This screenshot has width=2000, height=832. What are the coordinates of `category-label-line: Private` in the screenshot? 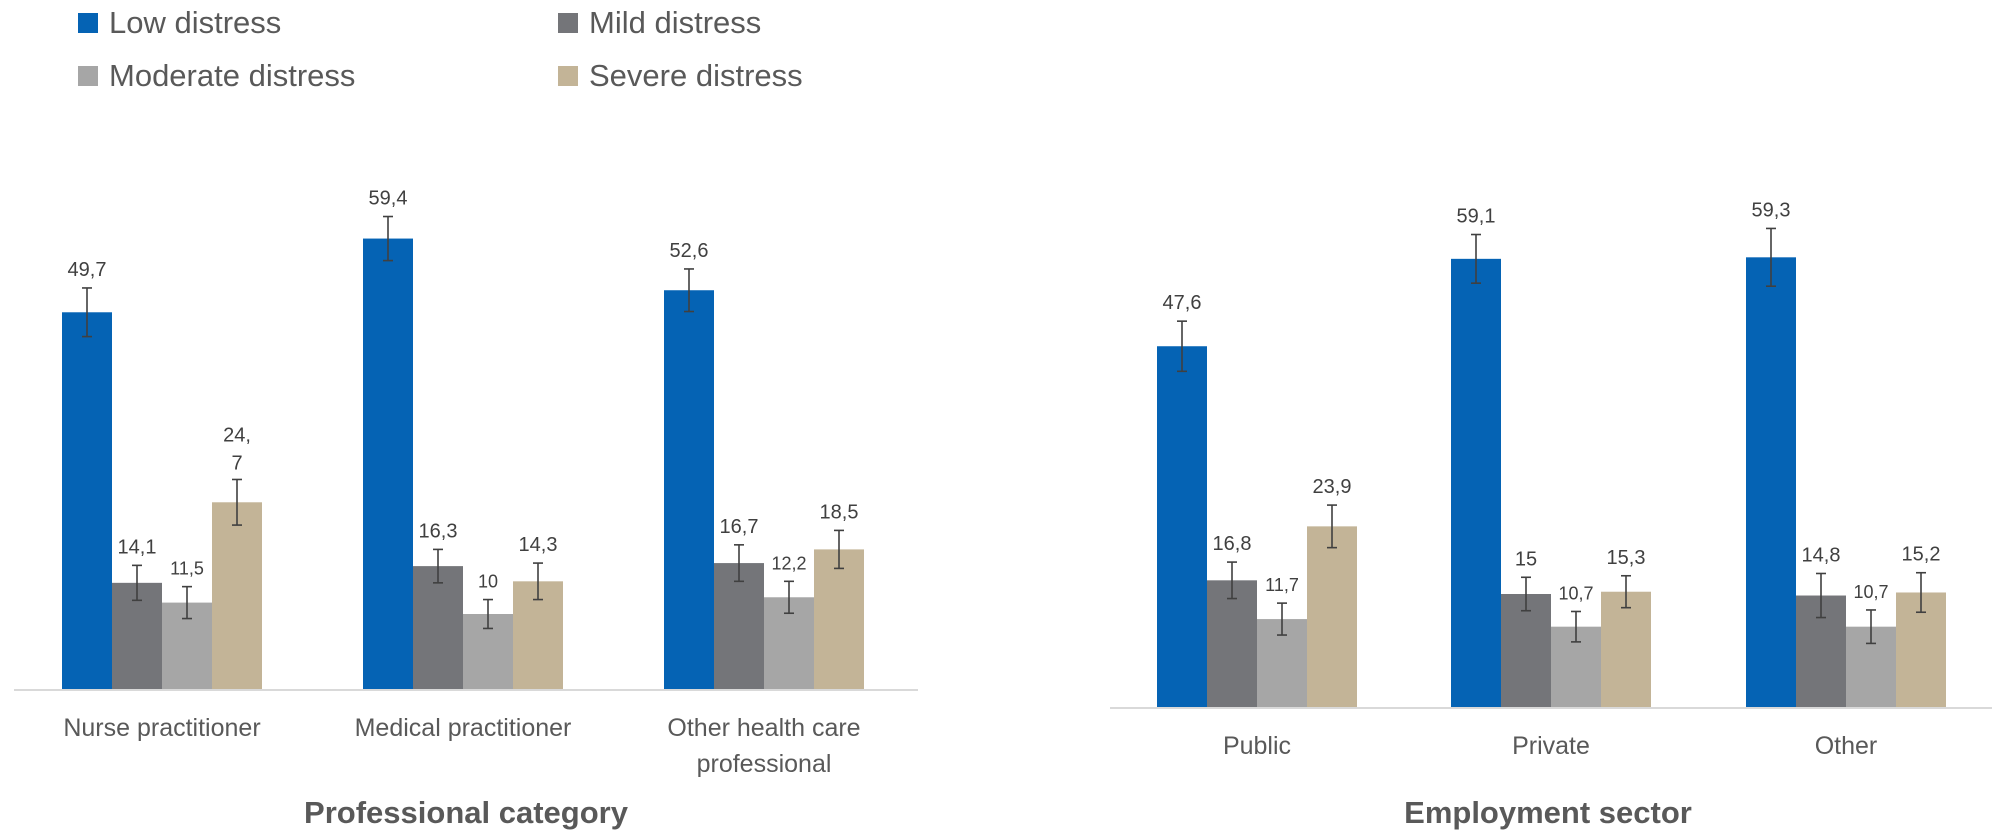 It's located at (1551, 746).